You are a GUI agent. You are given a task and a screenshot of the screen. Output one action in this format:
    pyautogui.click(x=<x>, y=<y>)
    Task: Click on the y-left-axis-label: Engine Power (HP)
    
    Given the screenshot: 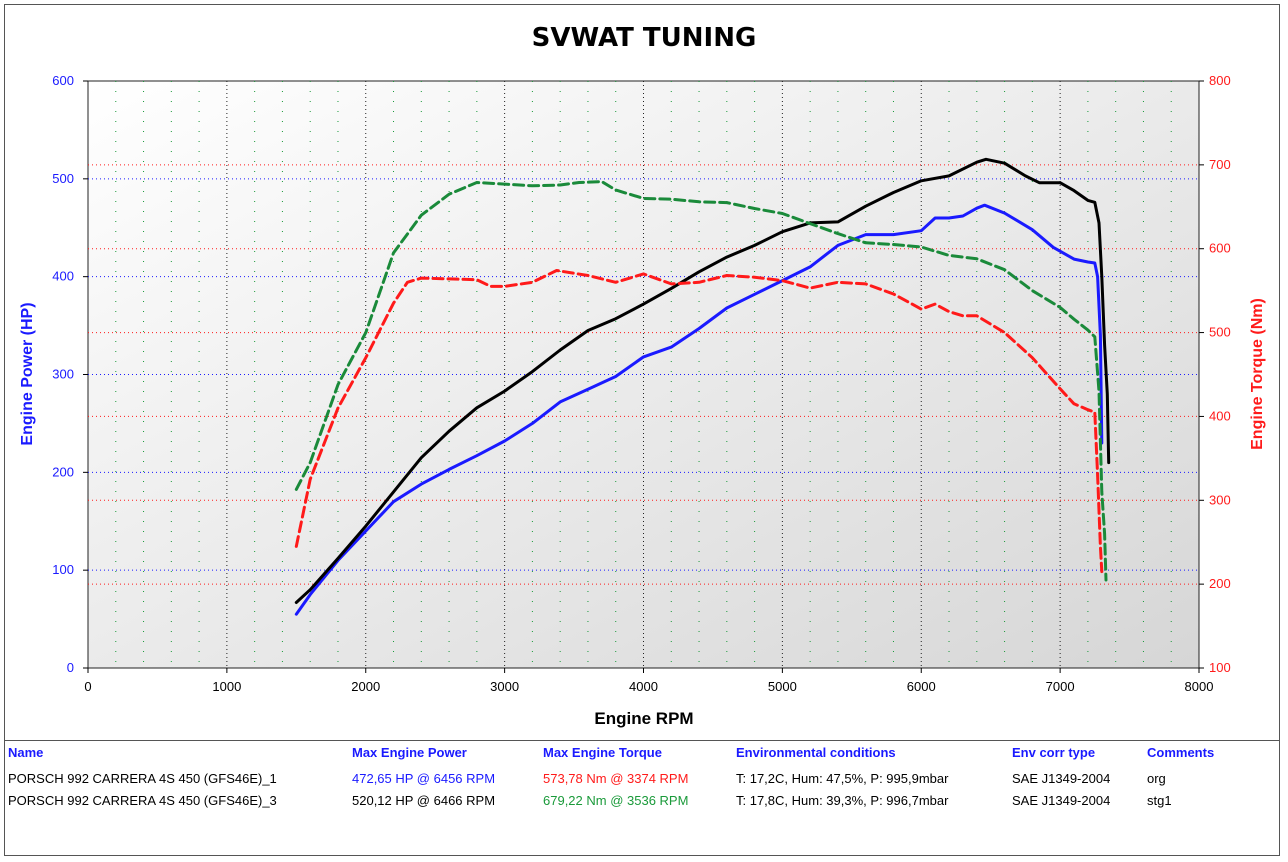 What is the action you would take?
    pyautogui.click(x=27, y=373)
    